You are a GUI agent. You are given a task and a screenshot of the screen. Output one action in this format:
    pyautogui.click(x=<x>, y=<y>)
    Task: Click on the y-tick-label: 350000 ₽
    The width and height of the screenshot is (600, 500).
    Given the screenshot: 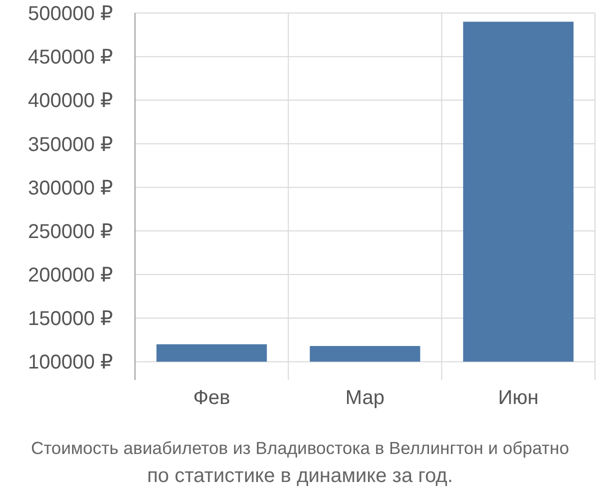 What is the action you would take?
    pyautogui.click(x=71, y=145)
    